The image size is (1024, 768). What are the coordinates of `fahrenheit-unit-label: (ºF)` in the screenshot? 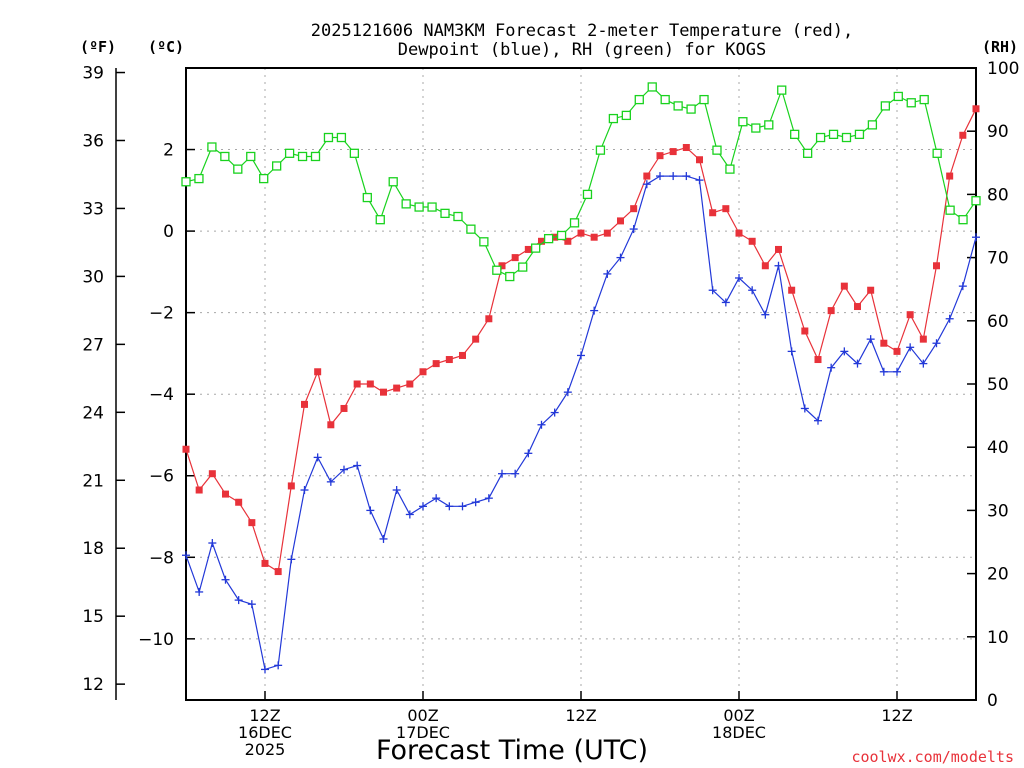 It's located at (98, 47).